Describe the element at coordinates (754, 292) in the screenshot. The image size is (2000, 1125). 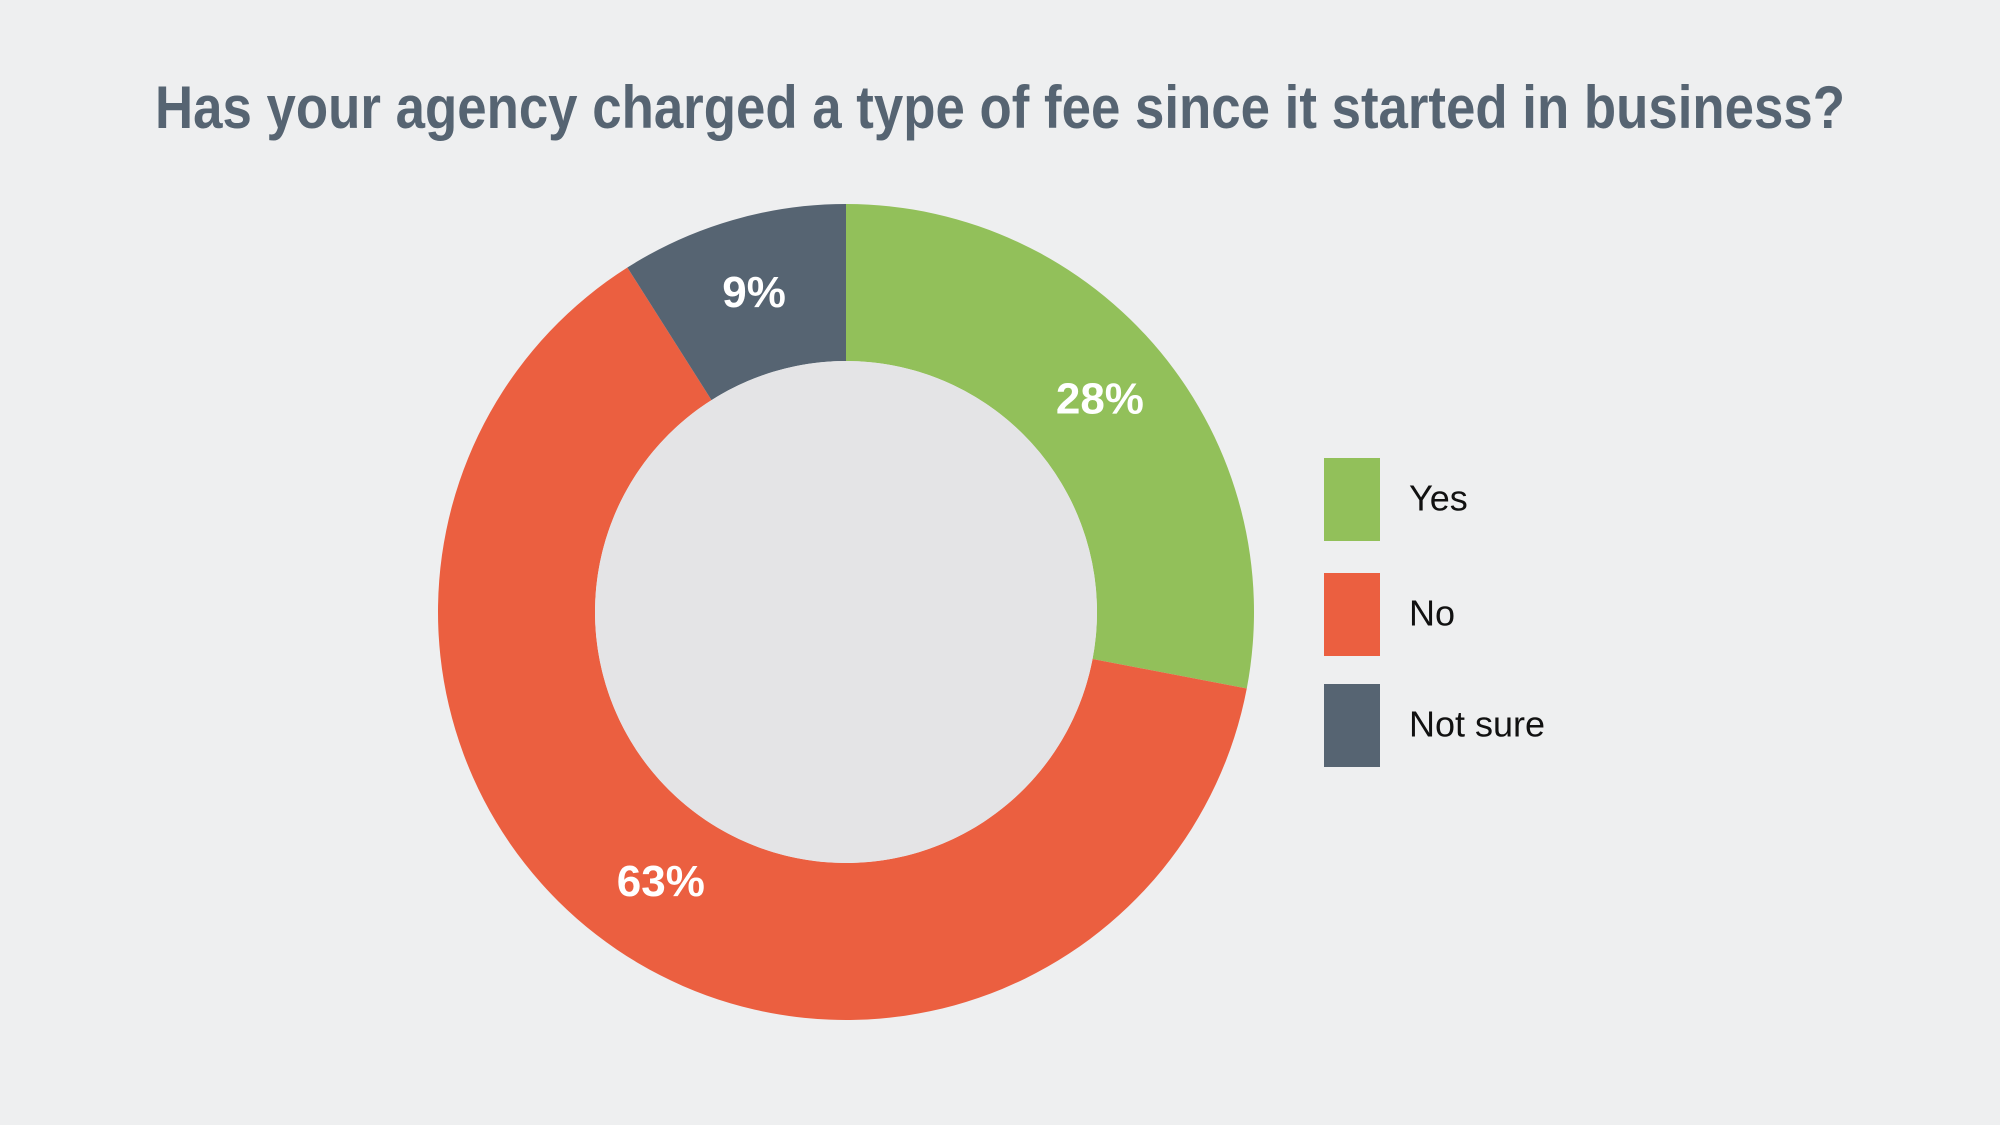
I see `value-label: 9%` at that location.